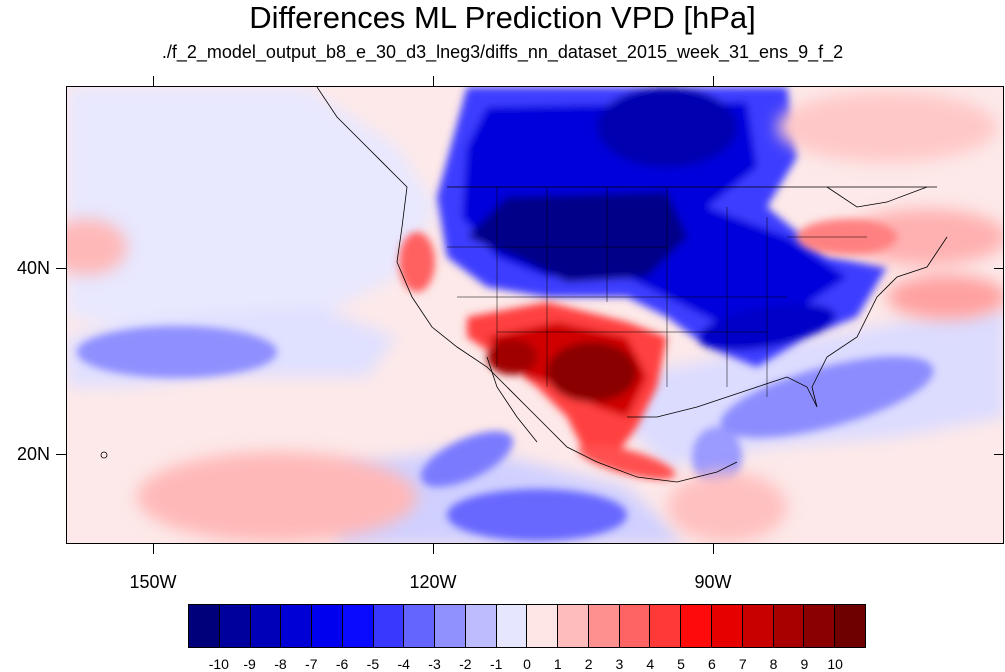 This screenshot has width=1005, height=672. Describe the element at coordinates (650, 664) in the screenshot. I see `colorbar-label: 4` at that location.